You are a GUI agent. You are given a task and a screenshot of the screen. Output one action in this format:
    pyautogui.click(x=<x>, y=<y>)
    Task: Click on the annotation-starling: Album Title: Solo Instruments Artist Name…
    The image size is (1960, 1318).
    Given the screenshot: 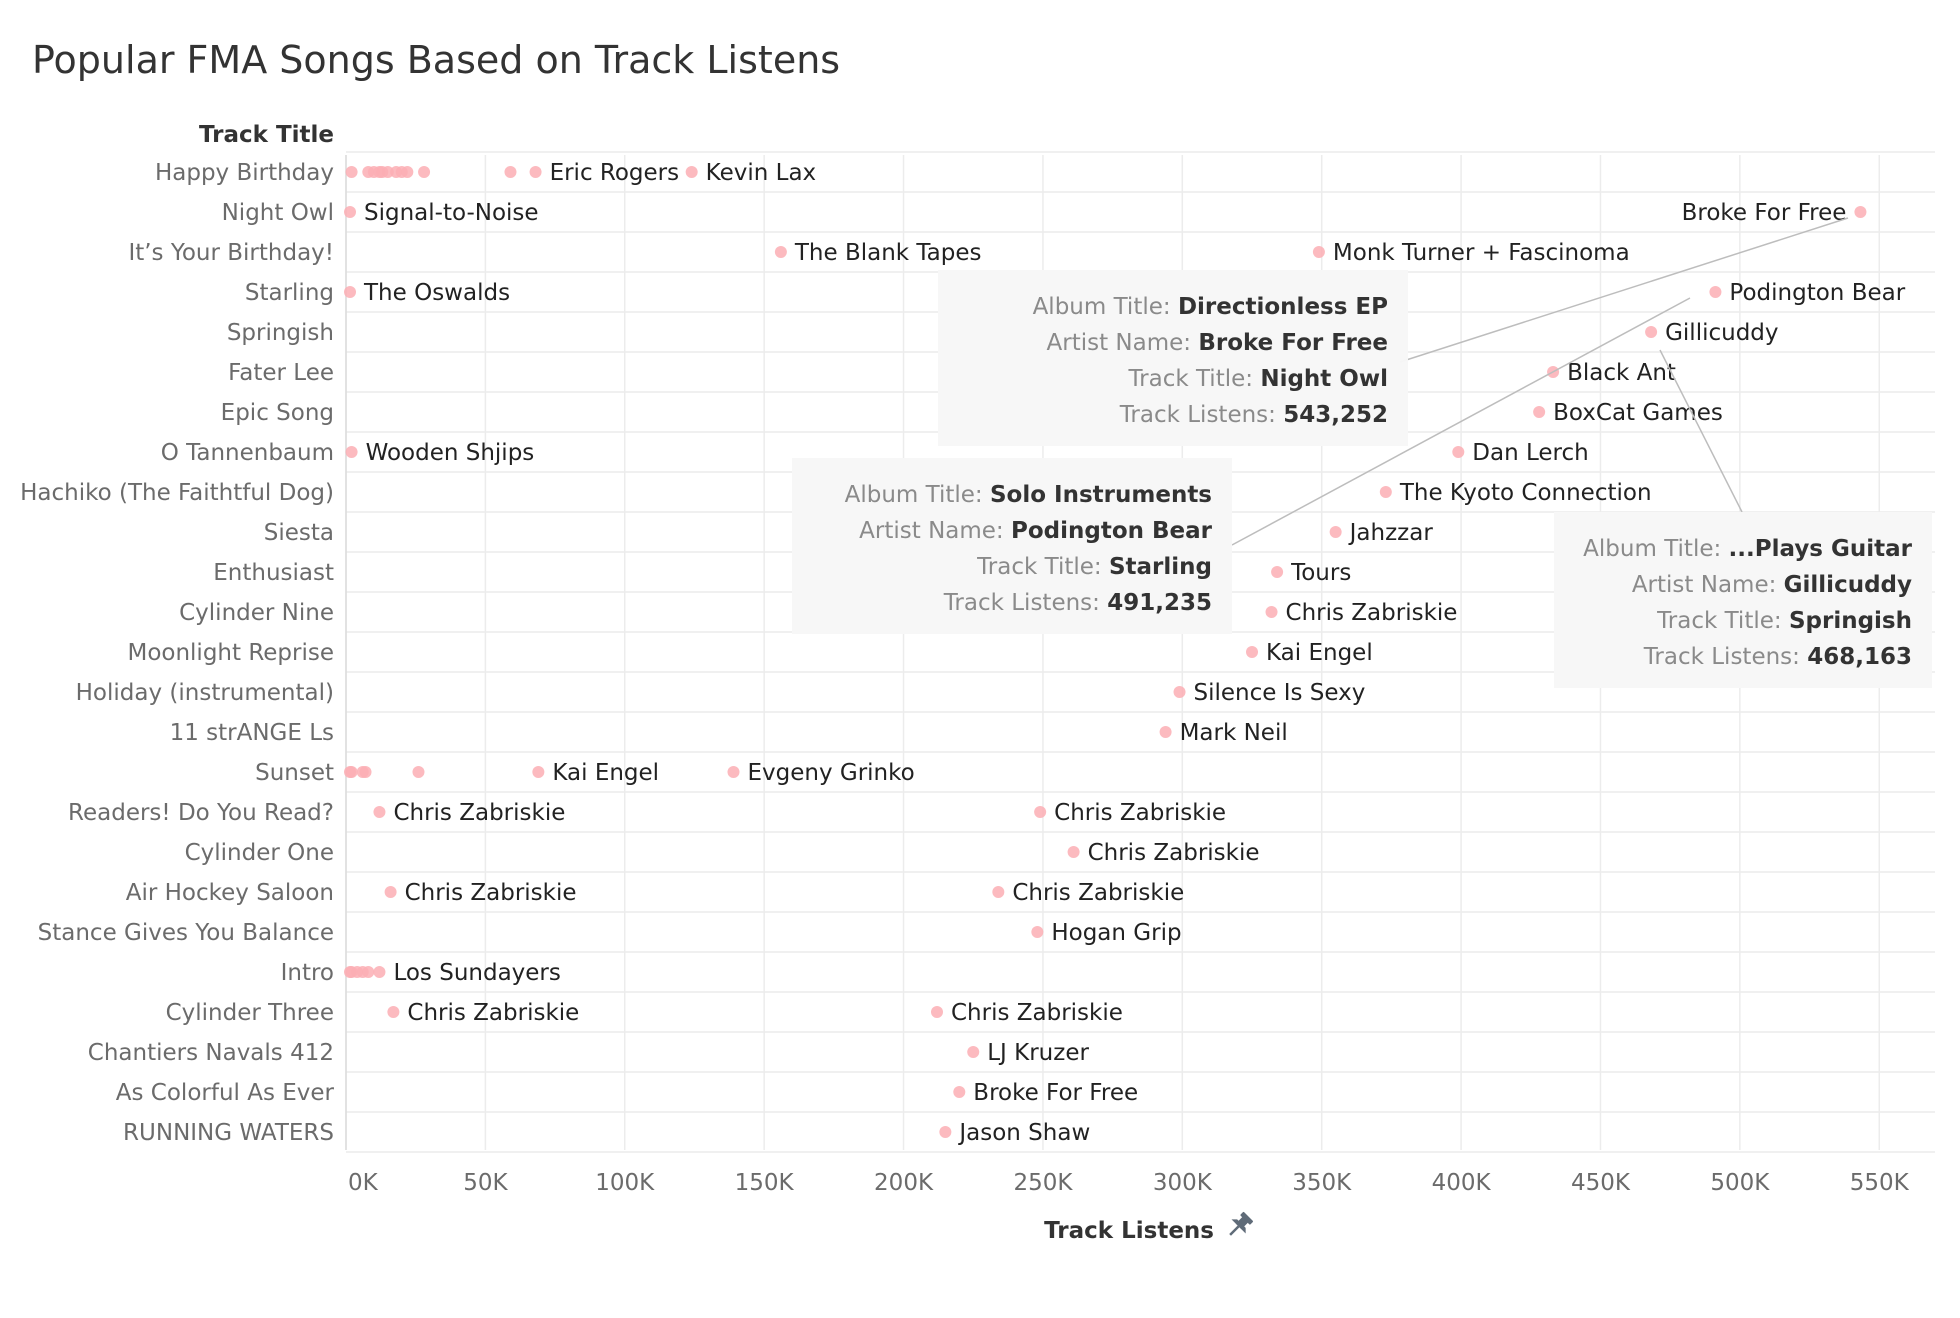 What is the action you would take?
    pyautogui.click(x=1241, y=465)
    